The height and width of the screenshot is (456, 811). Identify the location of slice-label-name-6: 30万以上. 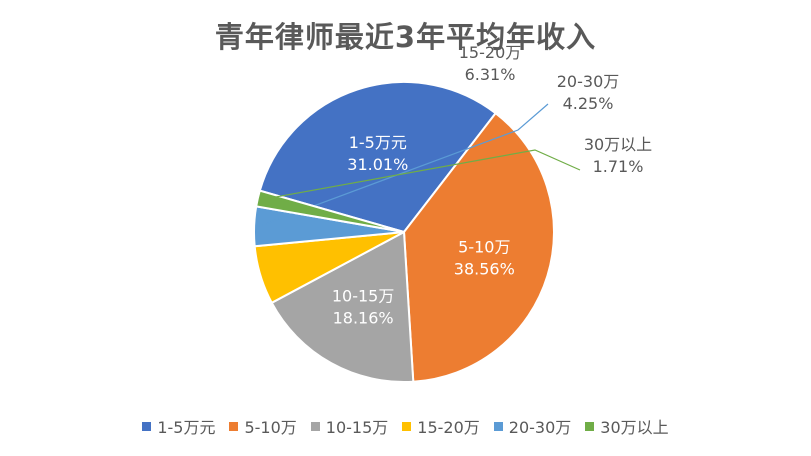
(618, 144).